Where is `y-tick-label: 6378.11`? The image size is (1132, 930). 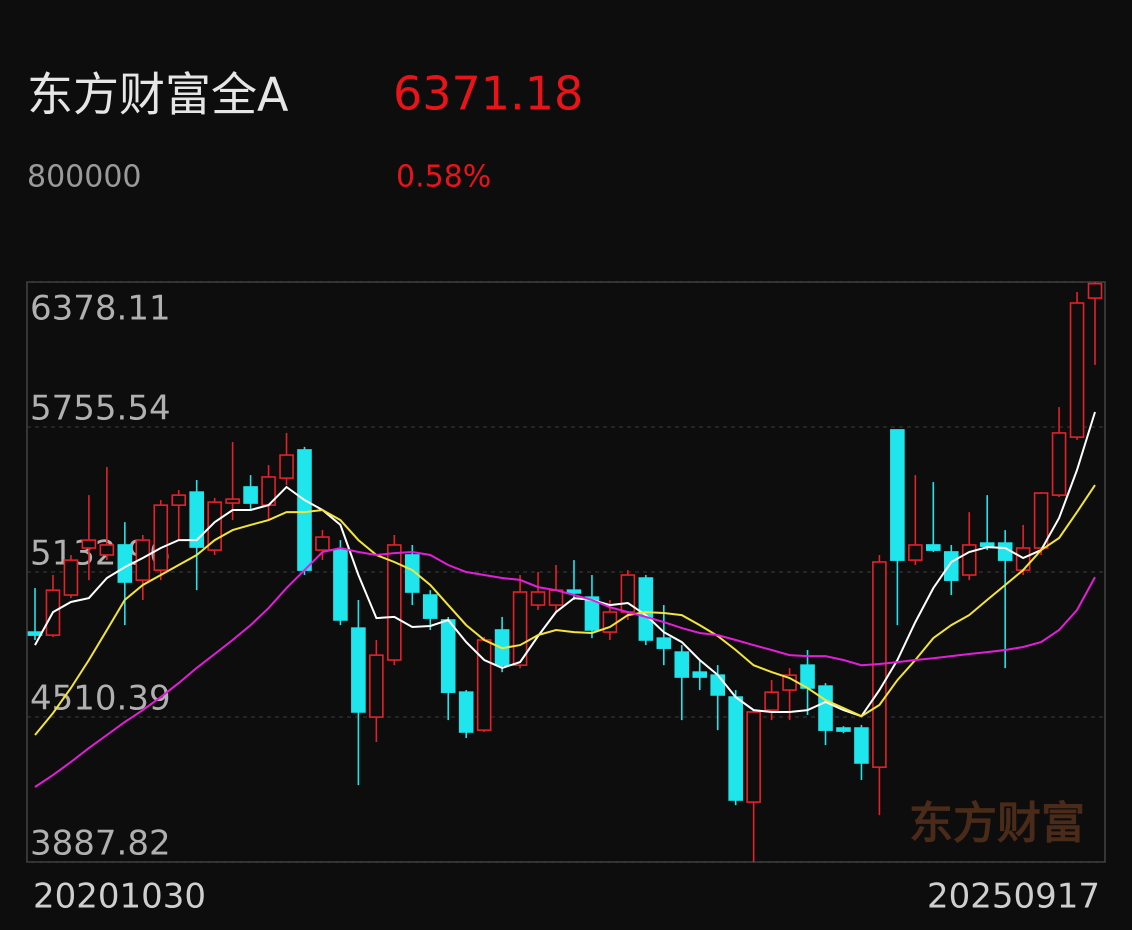 y-tick-label: 6378.11 is located at coordinates (100, 309).